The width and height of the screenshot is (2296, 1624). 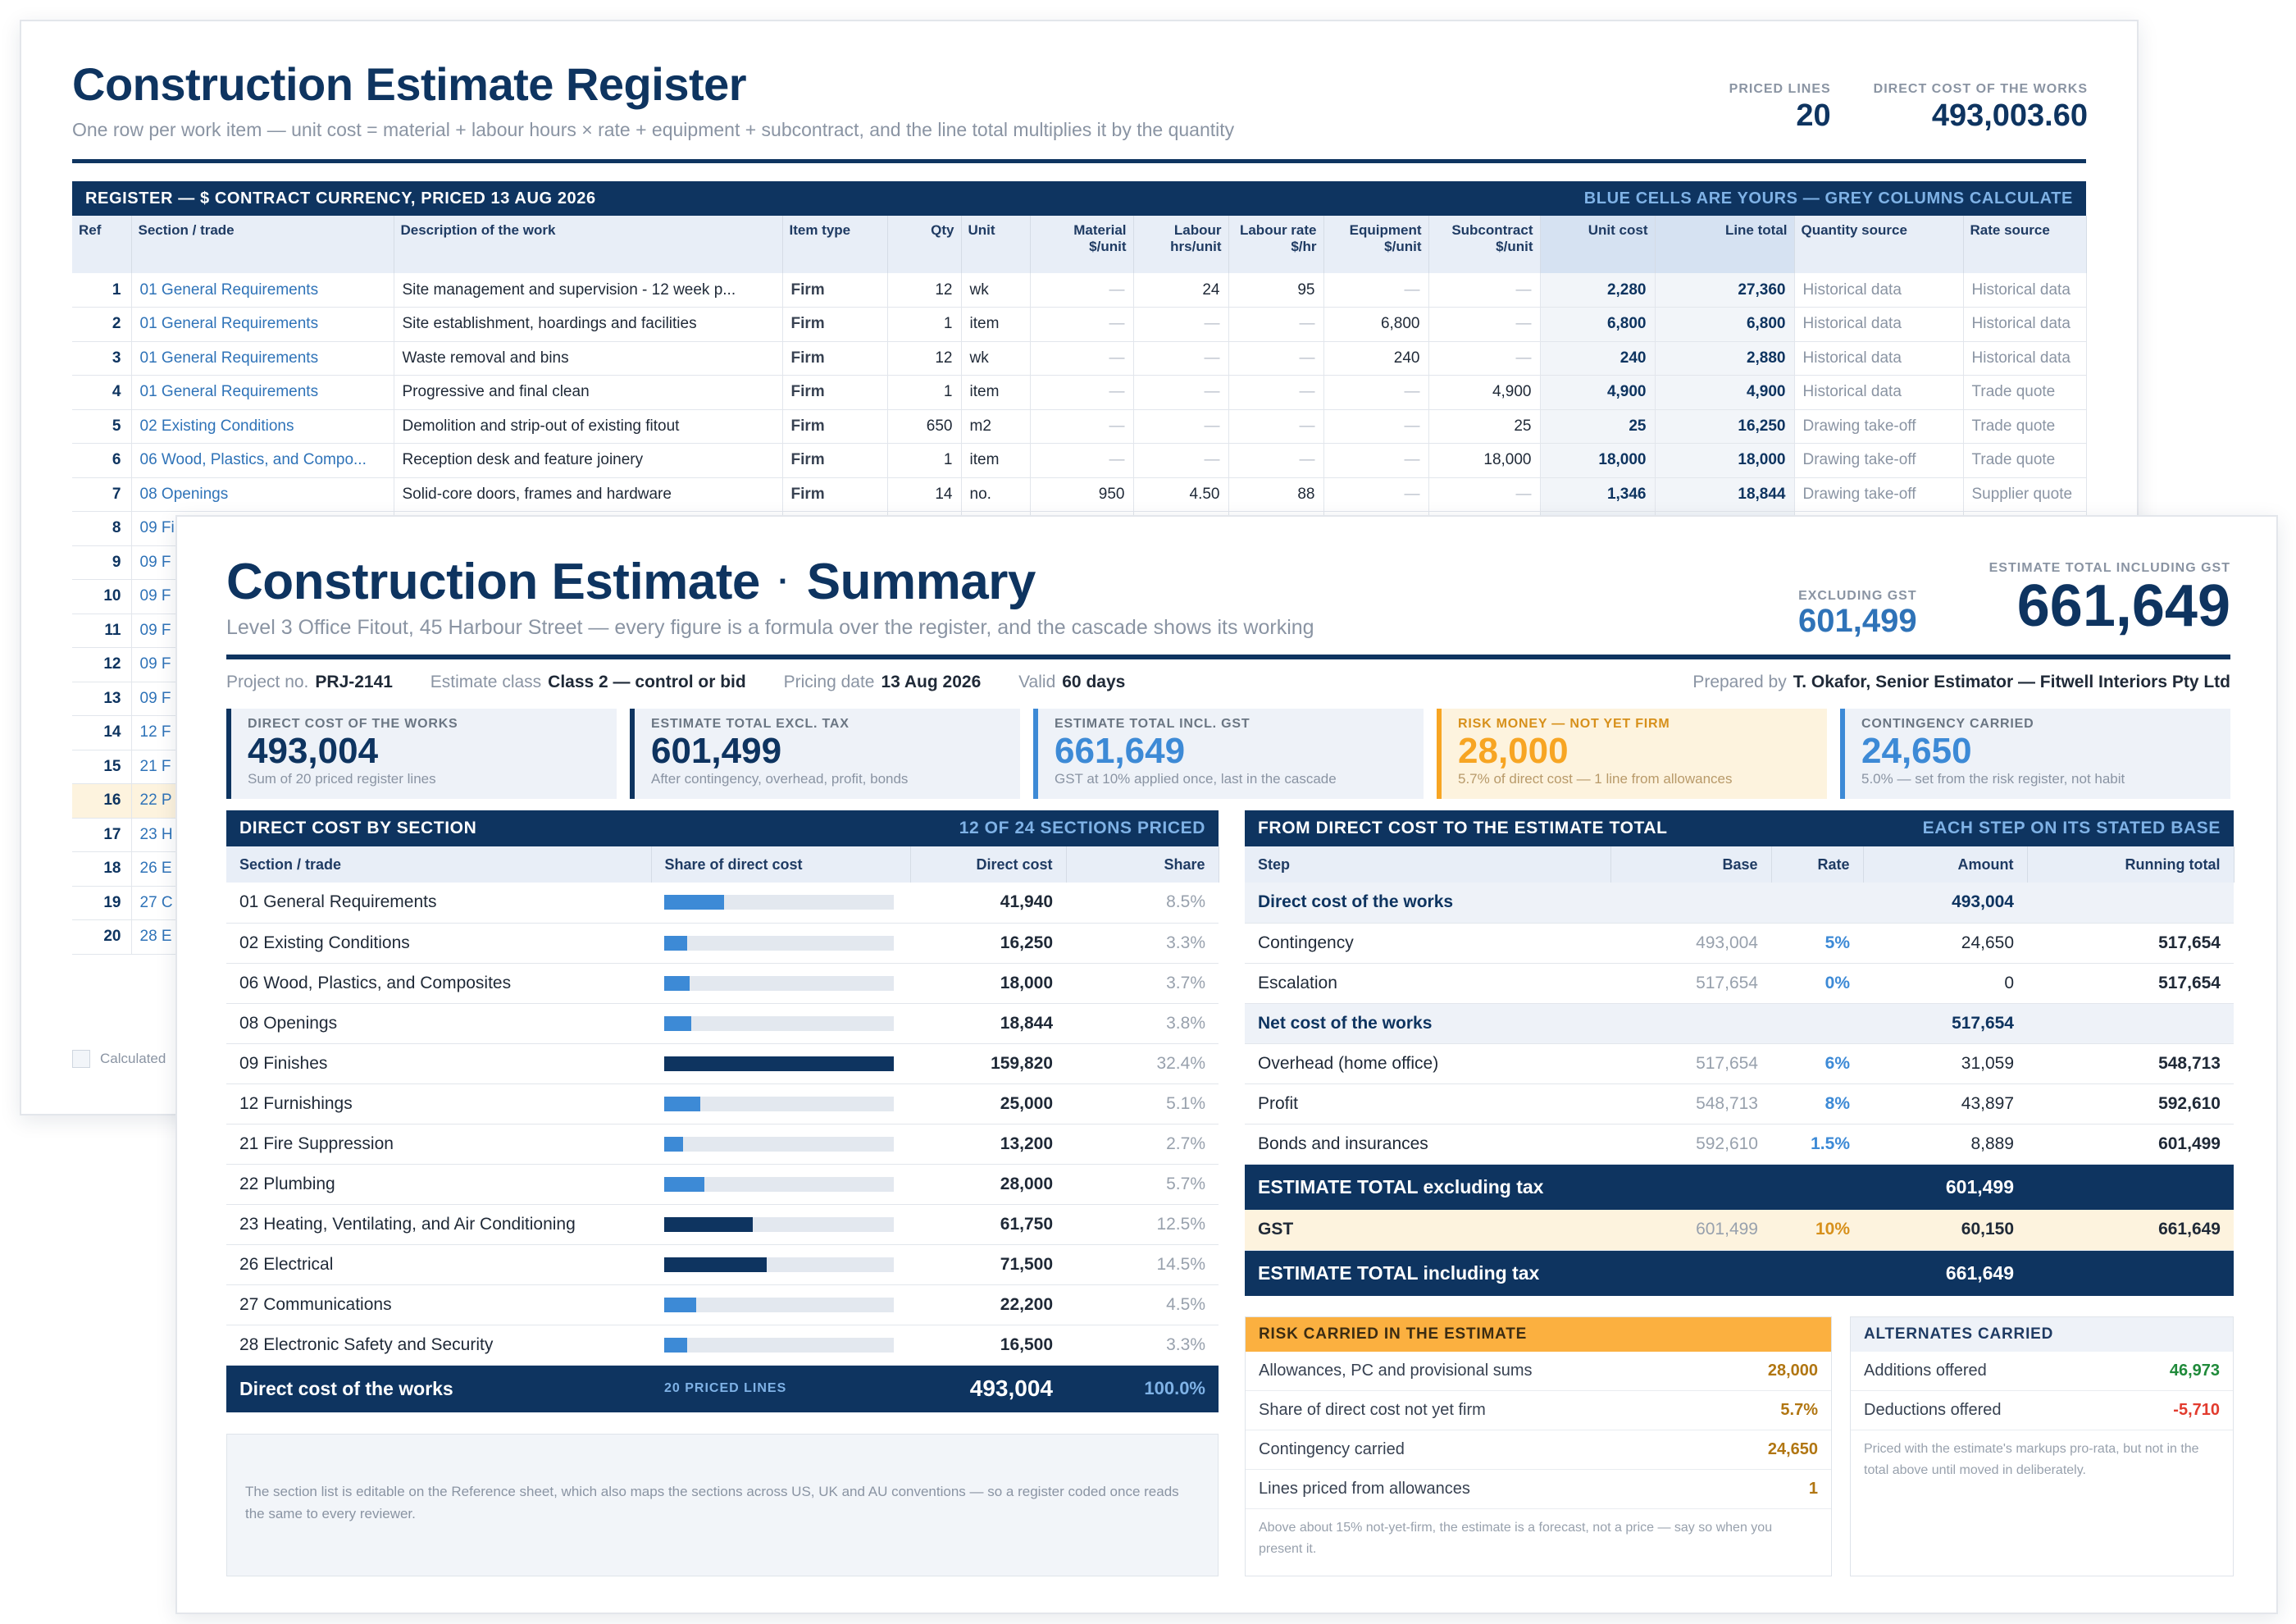 What do you see at coordinates (1725, 494) in the screenshot?
I see `cell-total: 18,844` at bounding box center [1725, 494].